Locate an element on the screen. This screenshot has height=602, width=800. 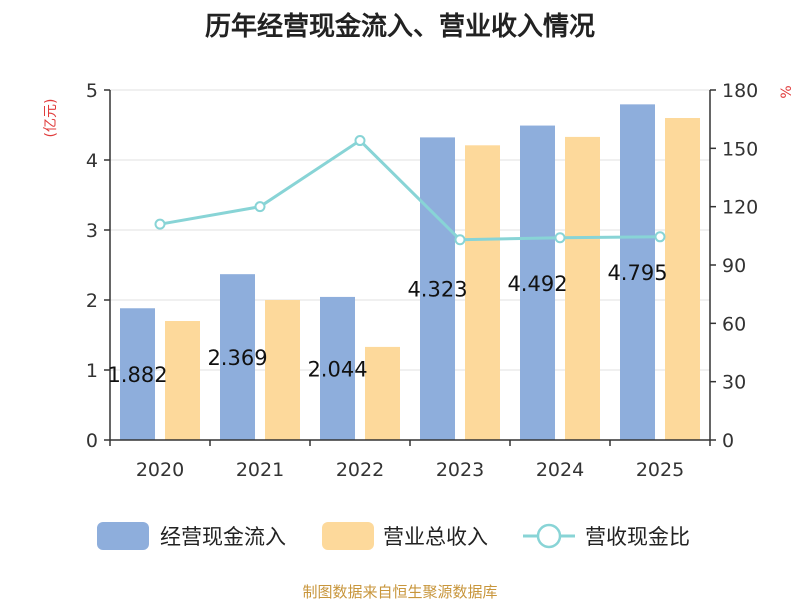
y-left-tick-label: 3 is located at coordinates (92, 231).